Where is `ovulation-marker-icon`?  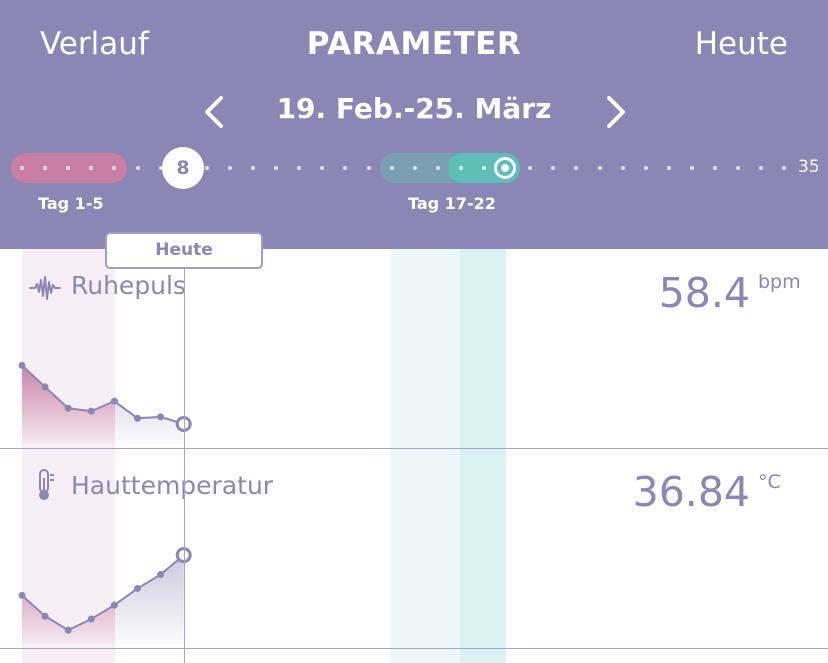 ovulation-marker-icon is located at coordinates (505, 168).